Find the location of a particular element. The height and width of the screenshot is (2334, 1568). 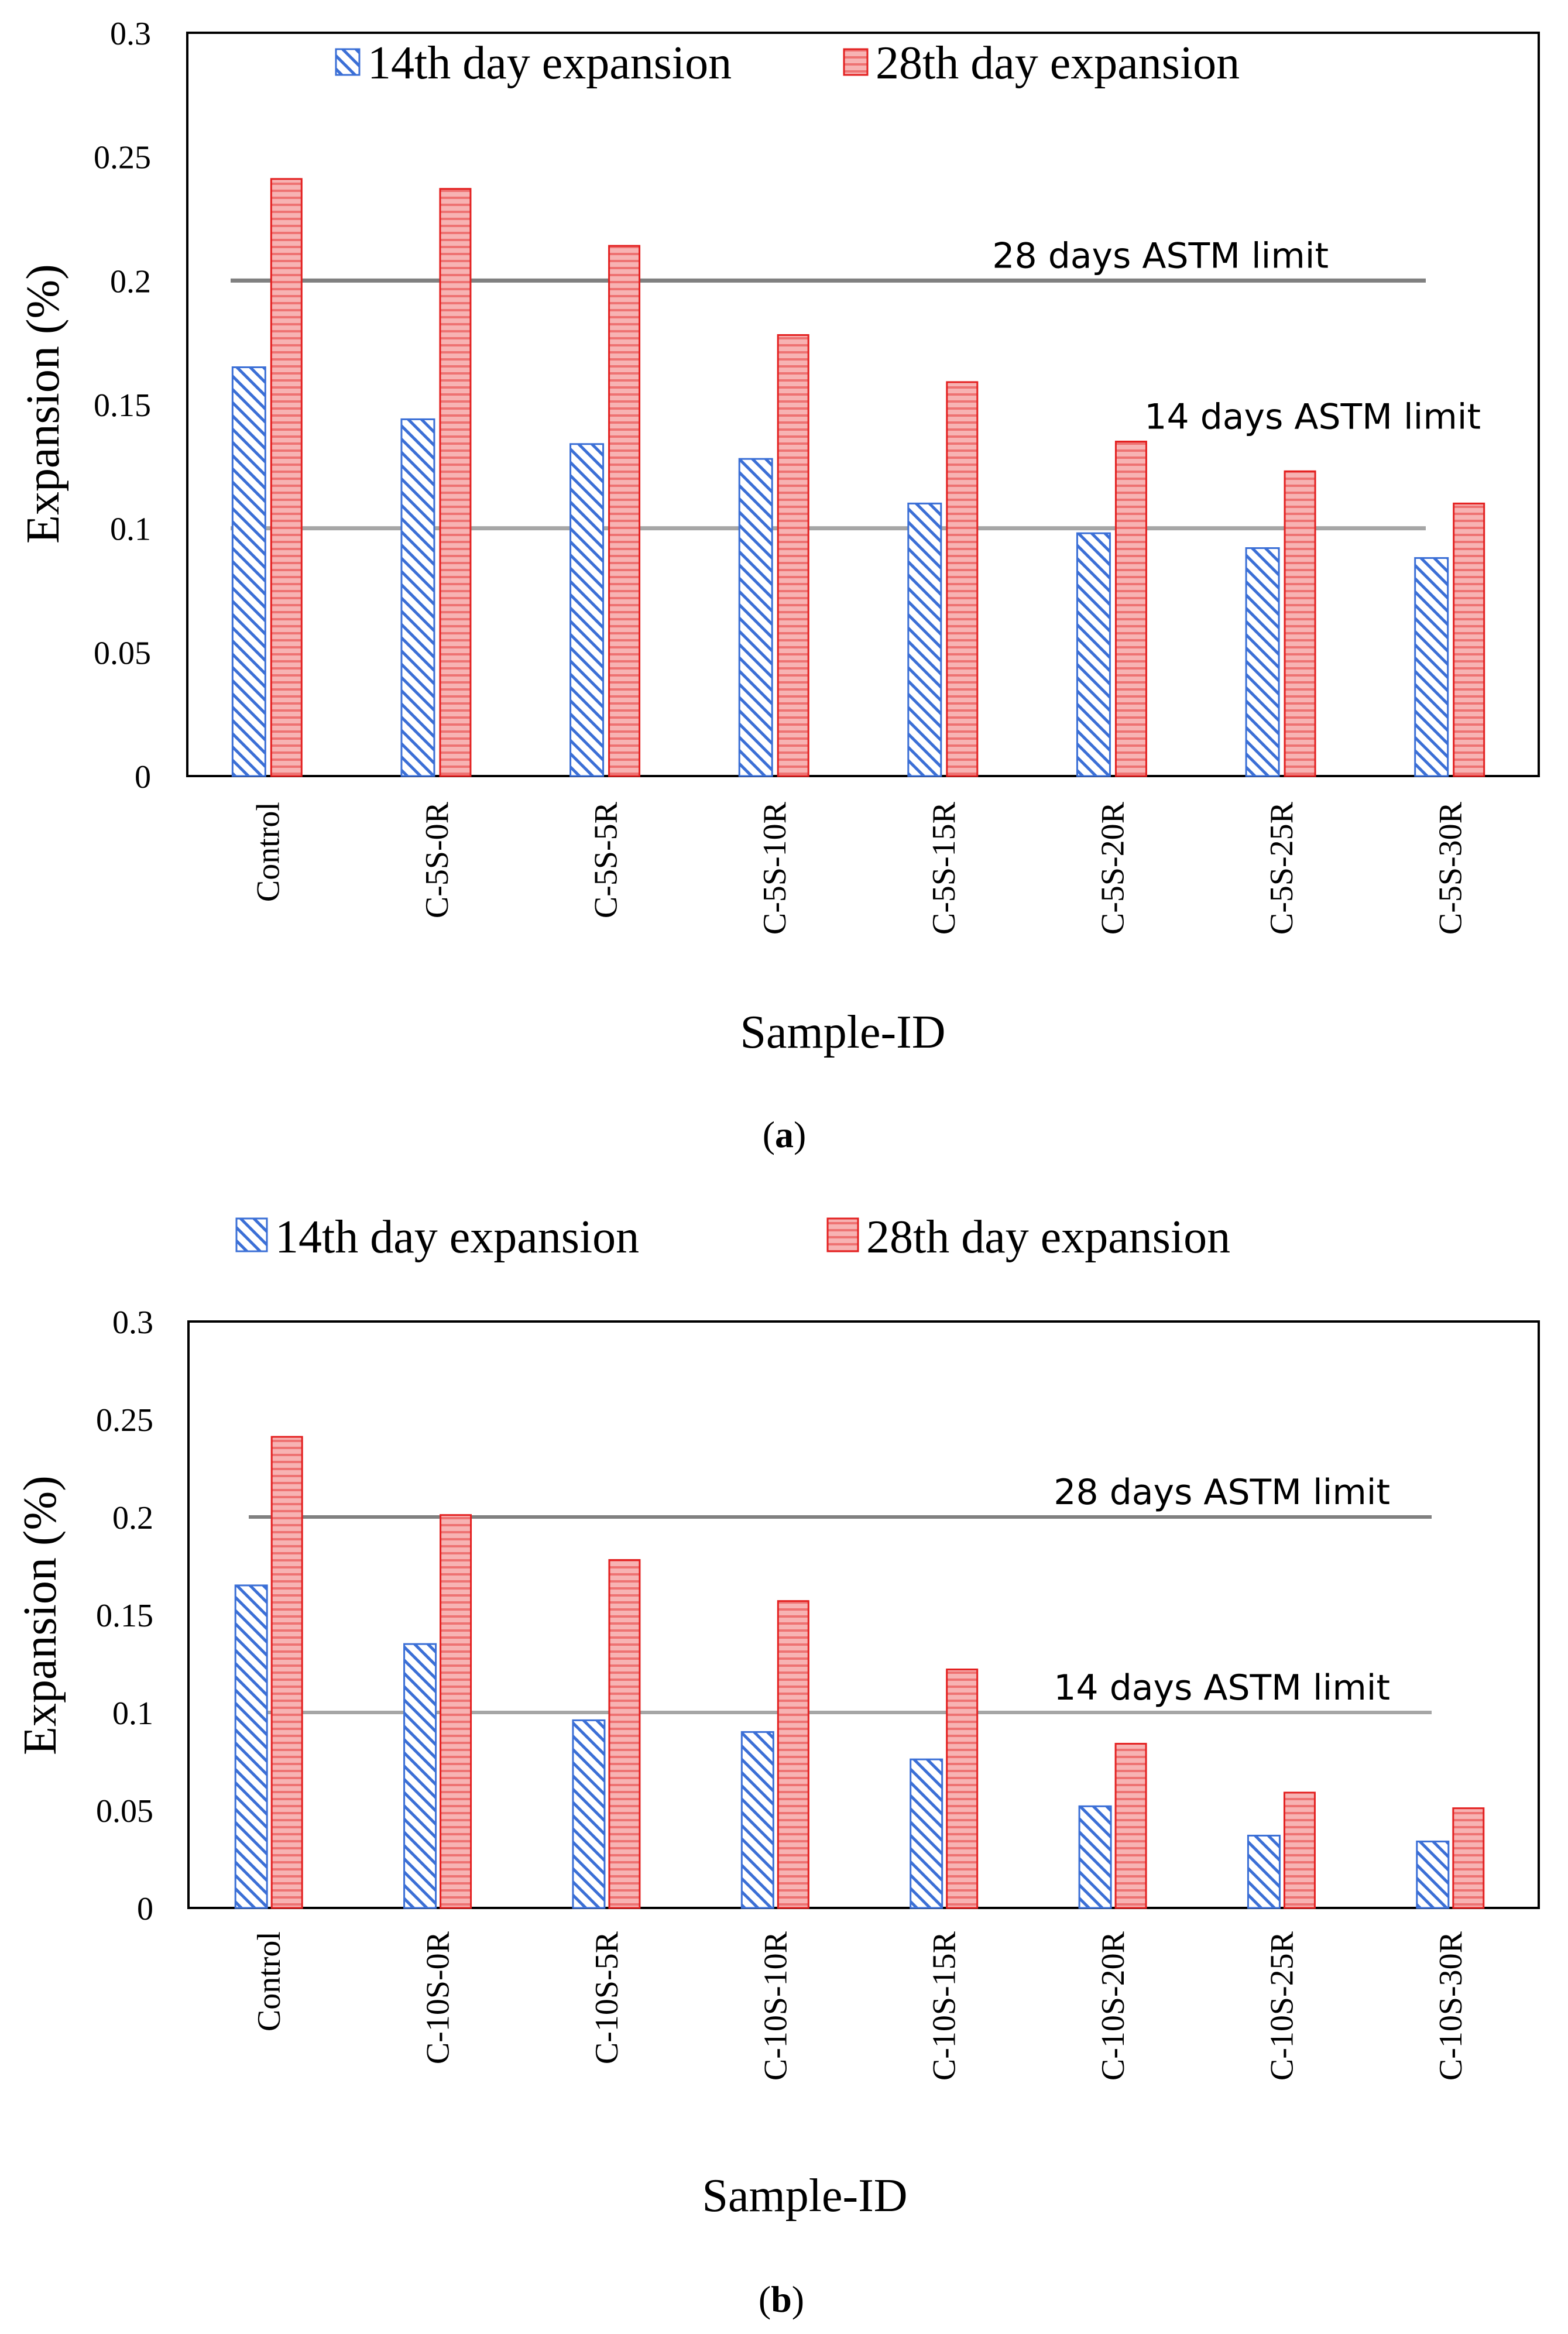

panel-caption-a: (a) is located at coordinates (785, 1135).